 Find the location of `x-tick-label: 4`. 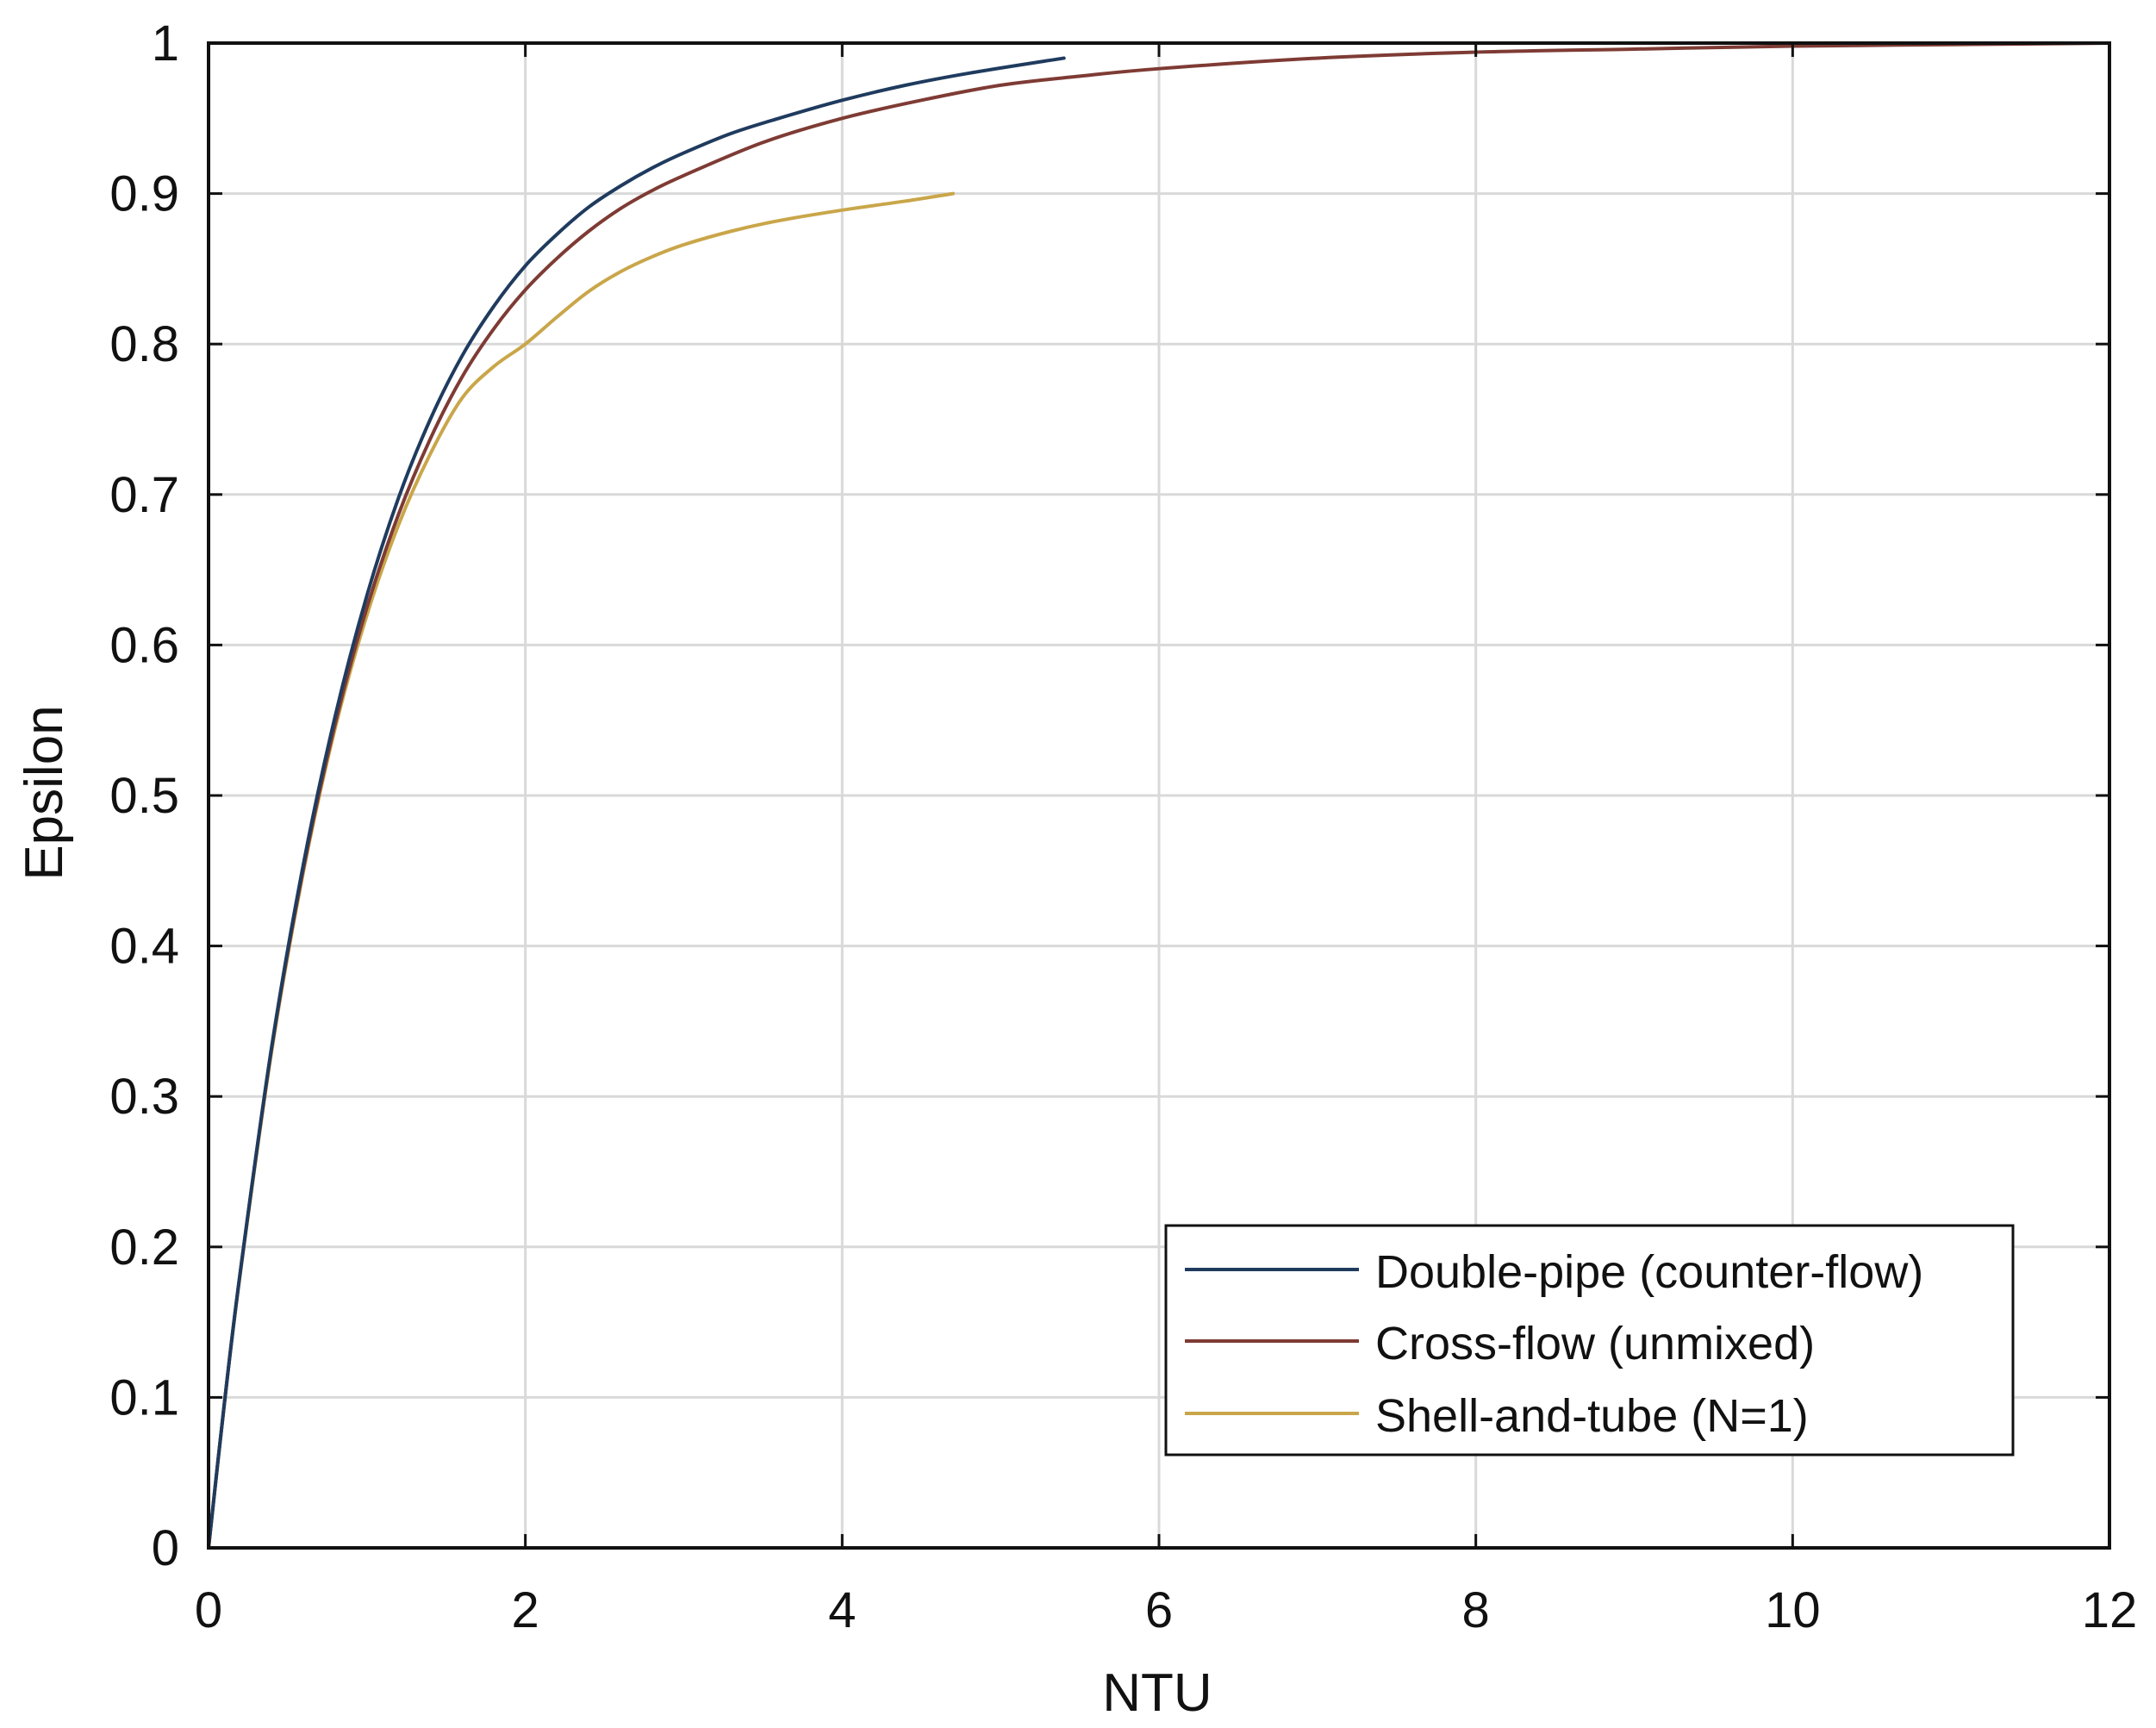

x-tick-label: 4 is located at coordinates (842, 1610).